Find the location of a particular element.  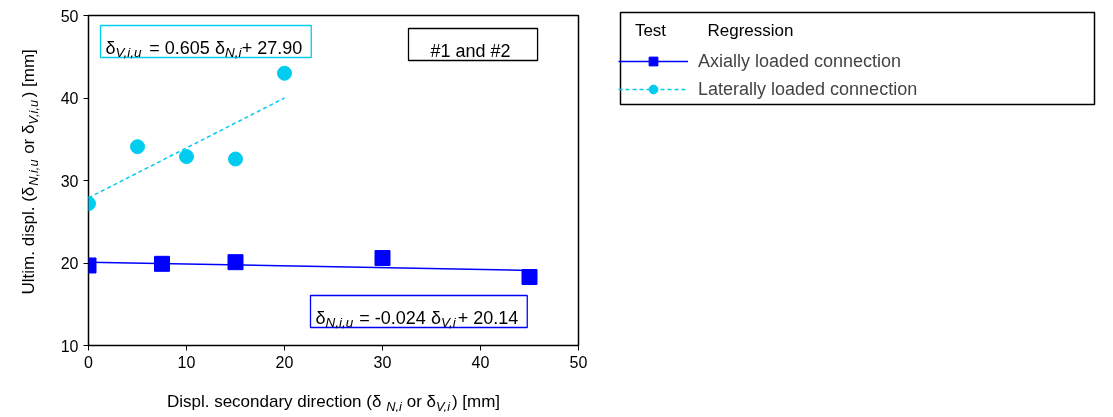

legend-label: Laterally loaded connection is located at coordinates (808, 89).